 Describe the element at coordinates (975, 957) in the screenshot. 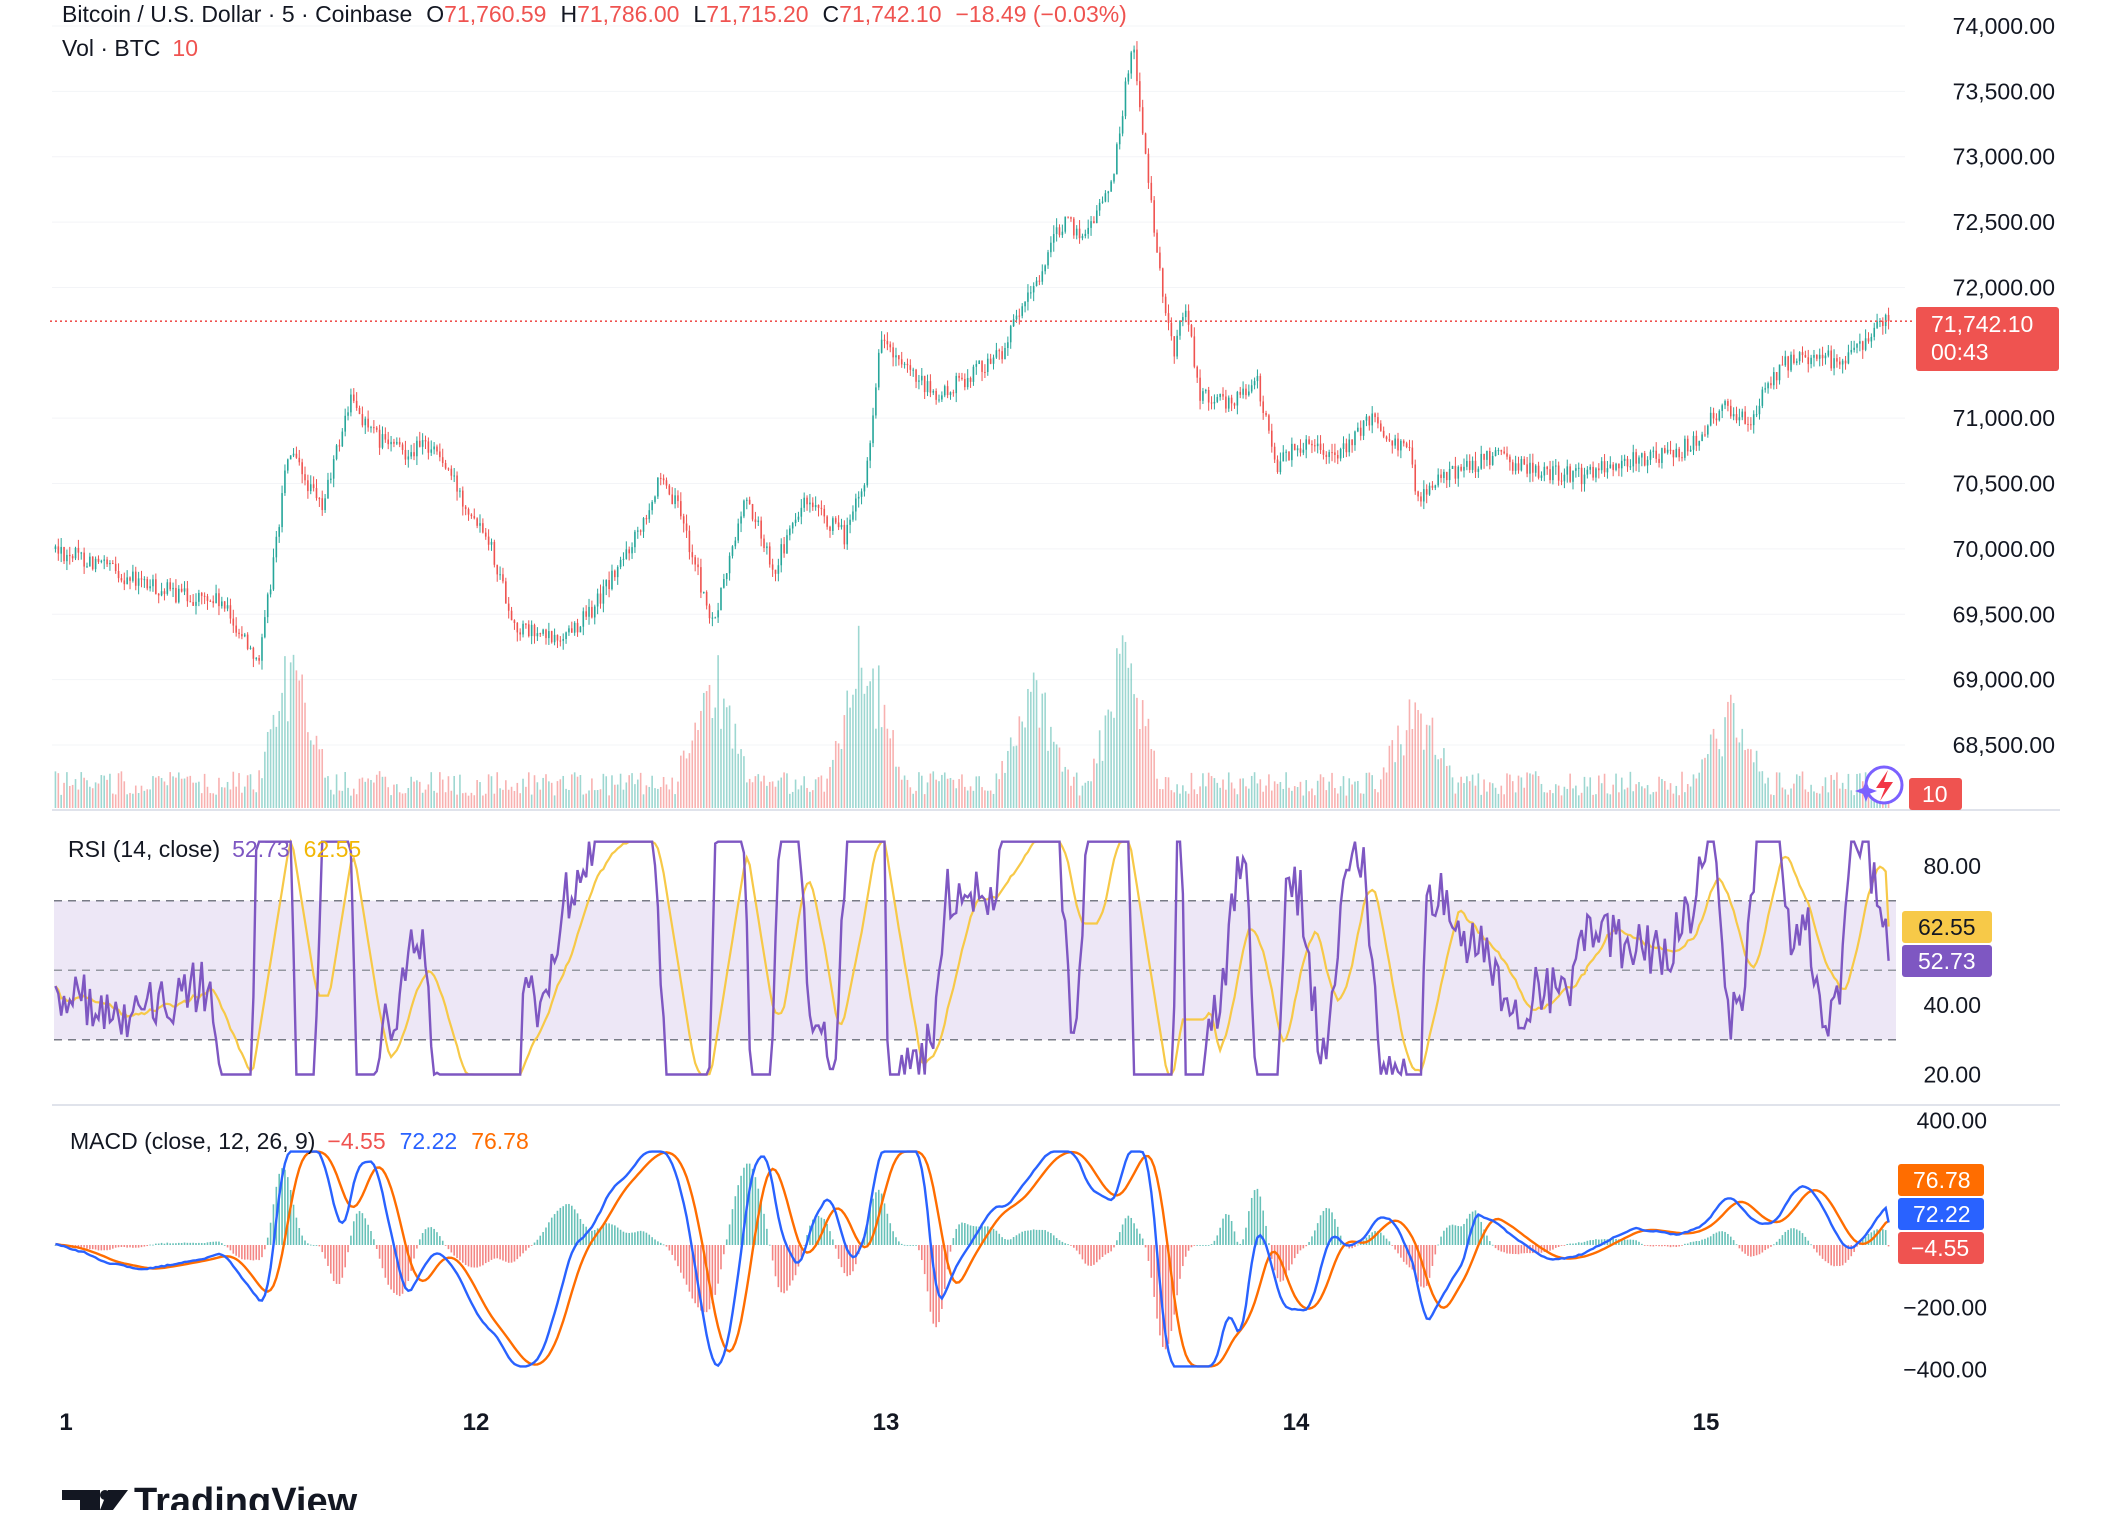

I see `rsi-panel` at that location.